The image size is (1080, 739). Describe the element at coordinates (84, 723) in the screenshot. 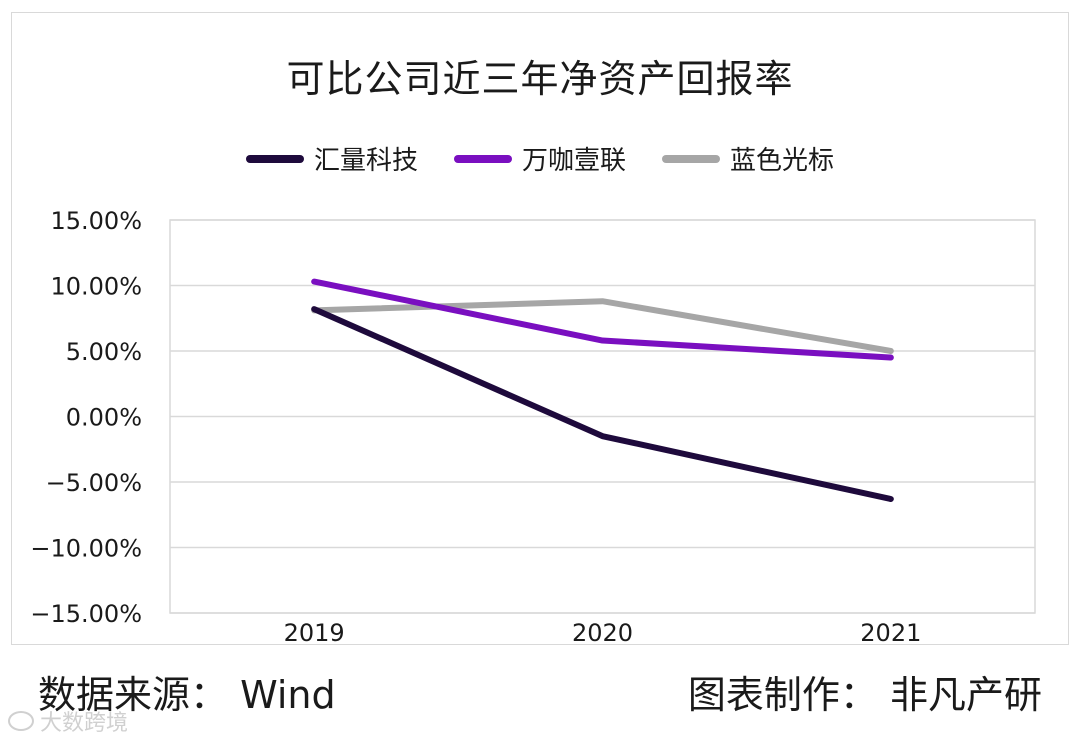

I see `watermark-text: 大数跨境` at that location.